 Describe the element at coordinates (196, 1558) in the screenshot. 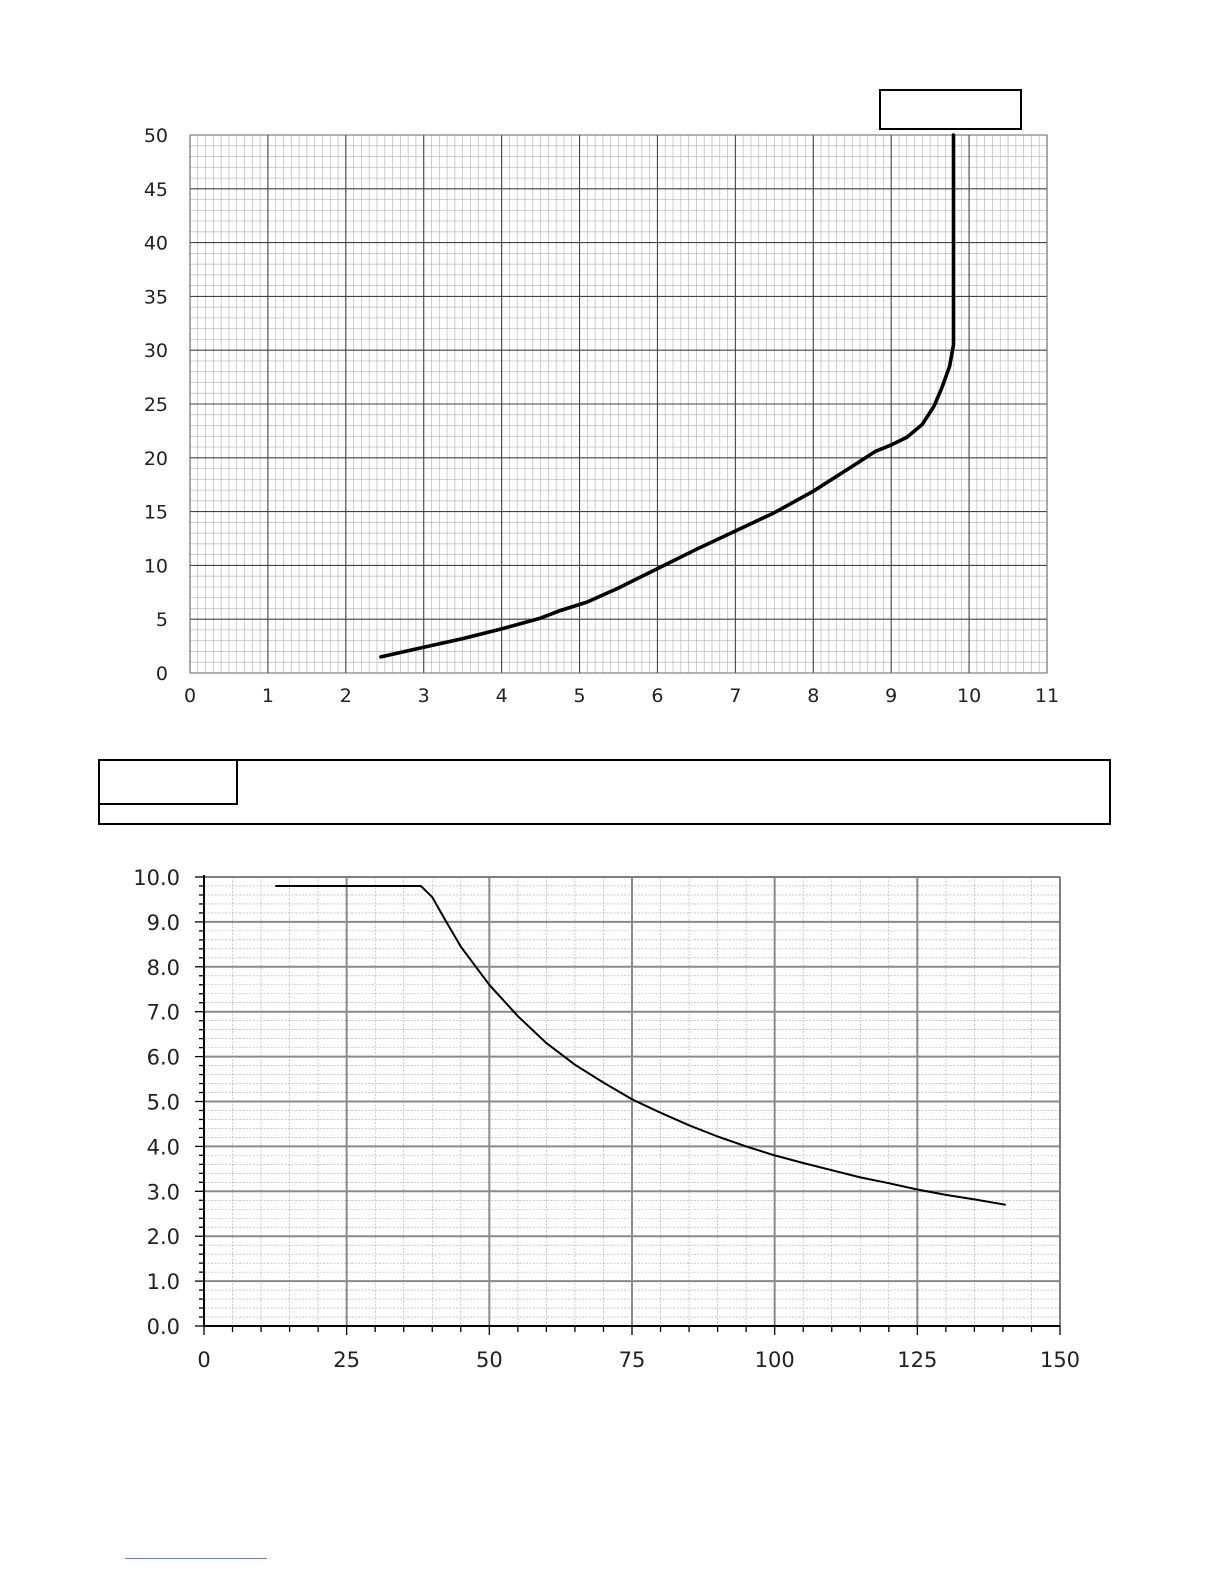

I see `footnote-rule` at that location.